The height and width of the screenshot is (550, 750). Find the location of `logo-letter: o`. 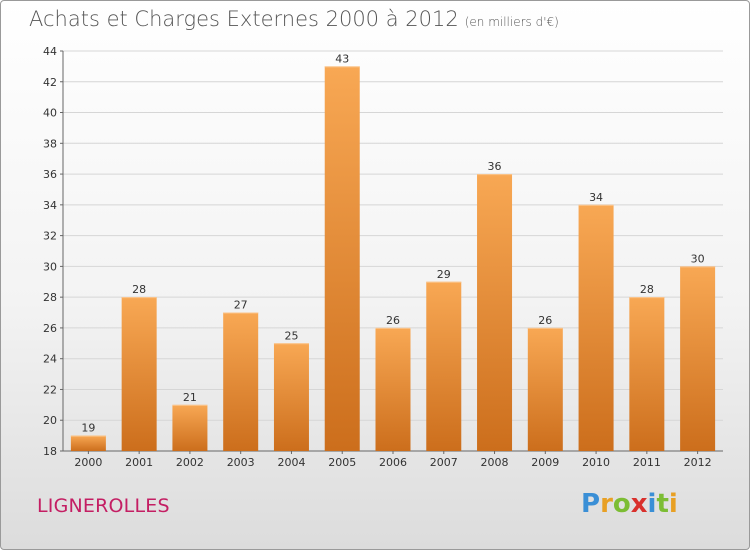

logo-letter: o is located at coordinates (621, 504).